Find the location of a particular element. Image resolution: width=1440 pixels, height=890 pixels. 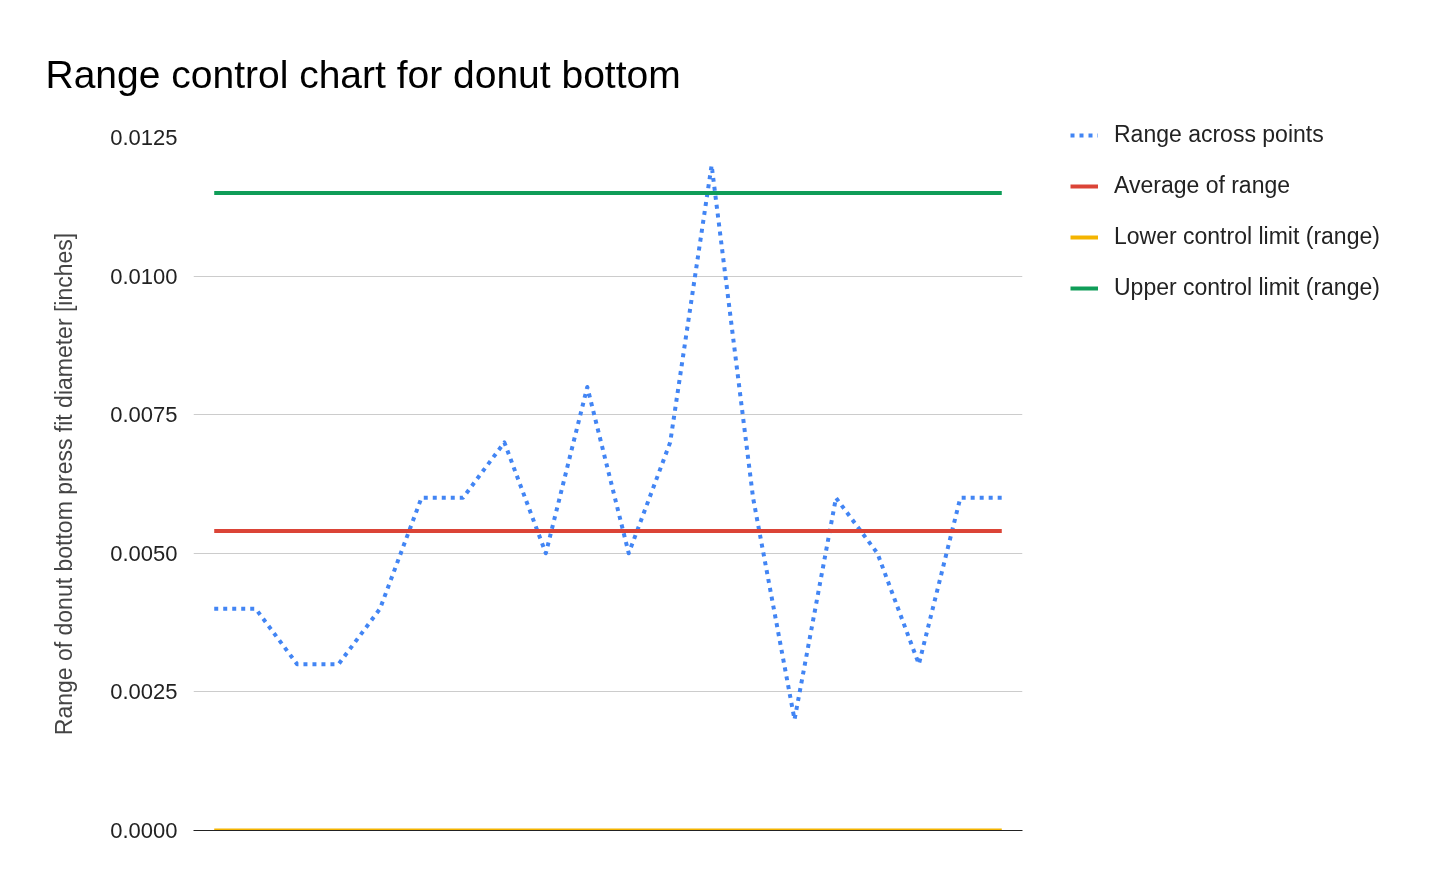

y-tick-label: 0.0000 is located at coordinates (144, 830).